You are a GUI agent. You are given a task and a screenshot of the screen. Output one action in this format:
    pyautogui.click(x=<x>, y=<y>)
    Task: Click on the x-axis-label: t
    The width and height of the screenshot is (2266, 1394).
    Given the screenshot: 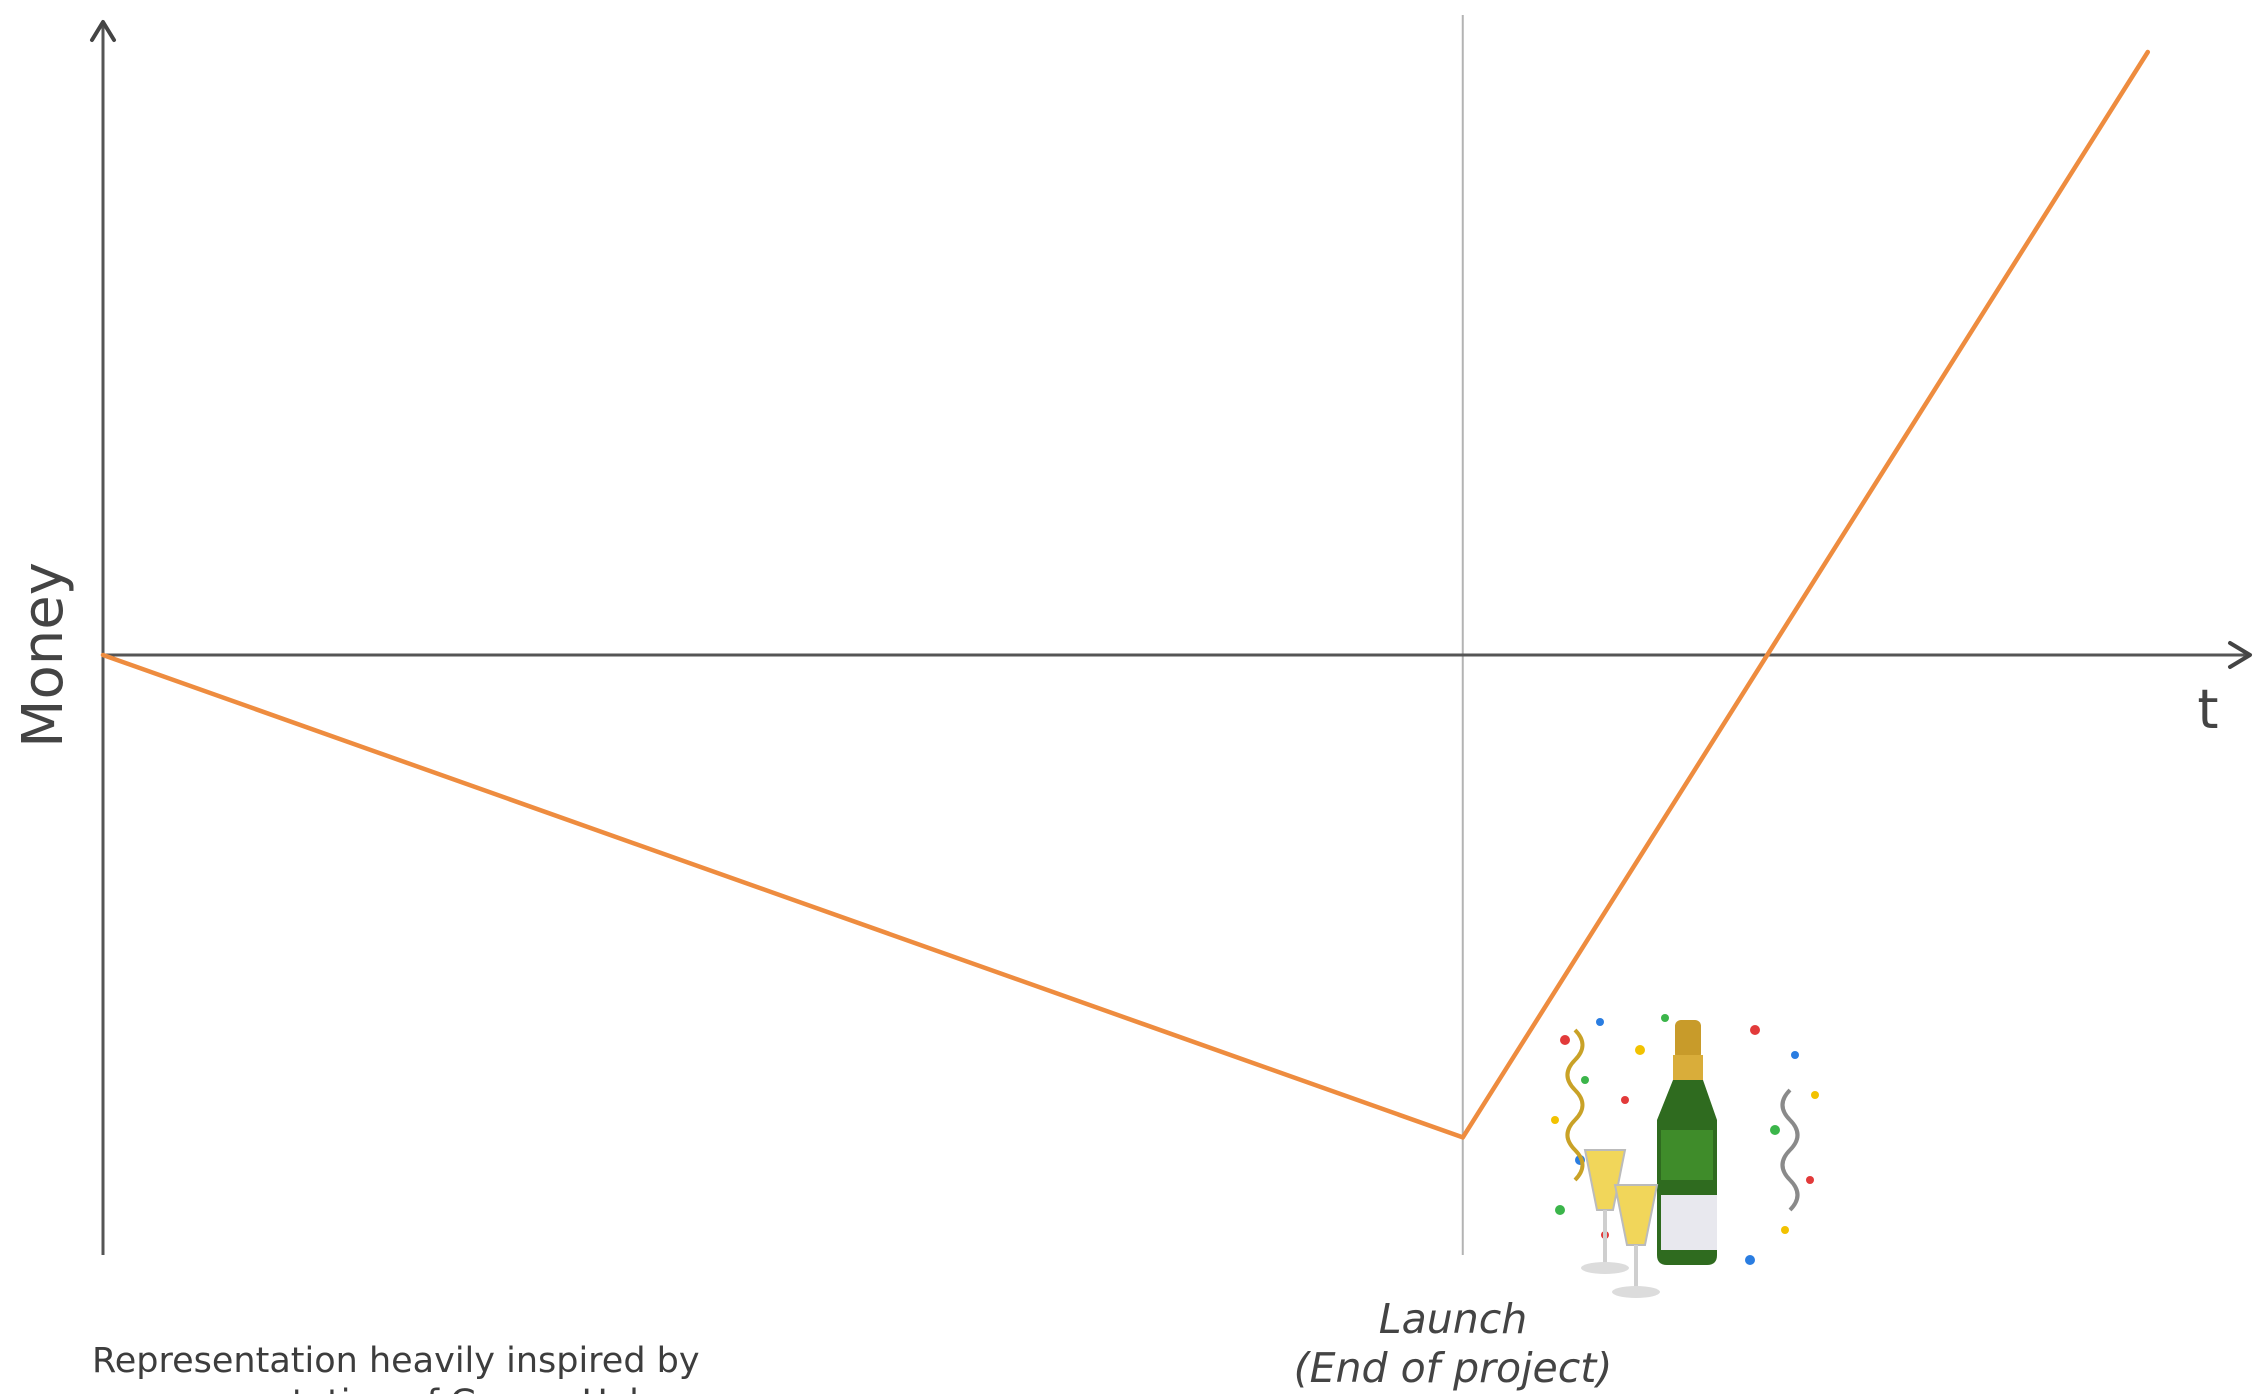 What is the action you would take?
    pyautogui.click(x=2207, y=709)
    